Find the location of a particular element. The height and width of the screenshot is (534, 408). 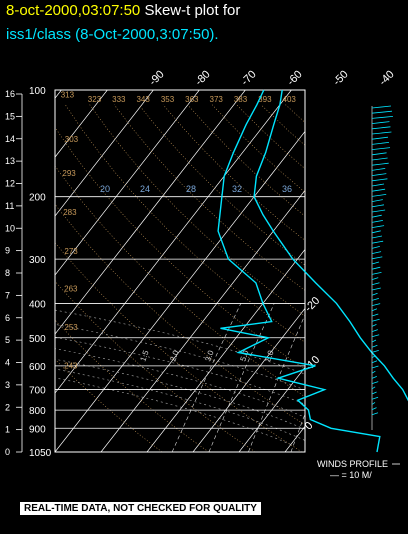

winds-profile-label: WINDS PROFILE is located at coordinates (353, 464).